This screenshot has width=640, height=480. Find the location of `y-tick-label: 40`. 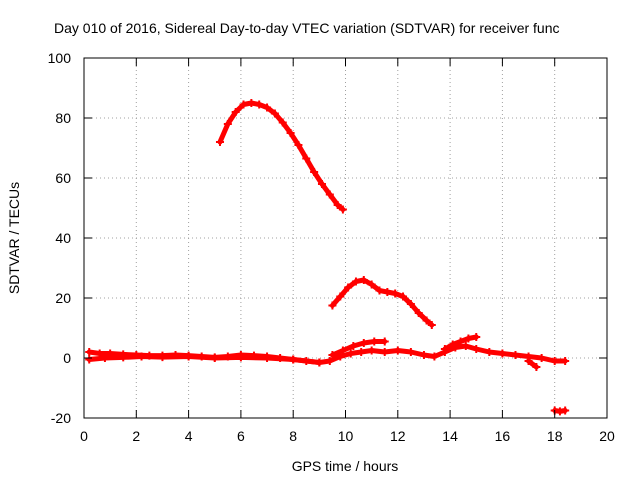

y-tick-label: 40 is located at coordinates (63, 238).